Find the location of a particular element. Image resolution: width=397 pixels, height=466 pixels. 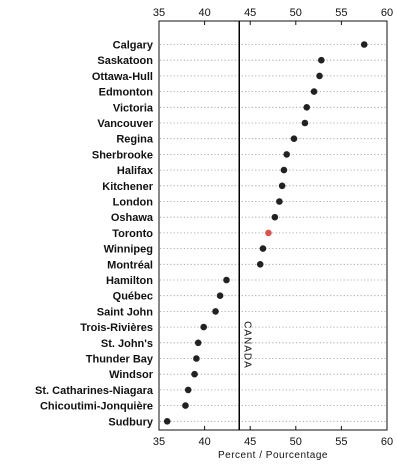

category-label: Ottawa-Hull is located at coordinates (122, 77).